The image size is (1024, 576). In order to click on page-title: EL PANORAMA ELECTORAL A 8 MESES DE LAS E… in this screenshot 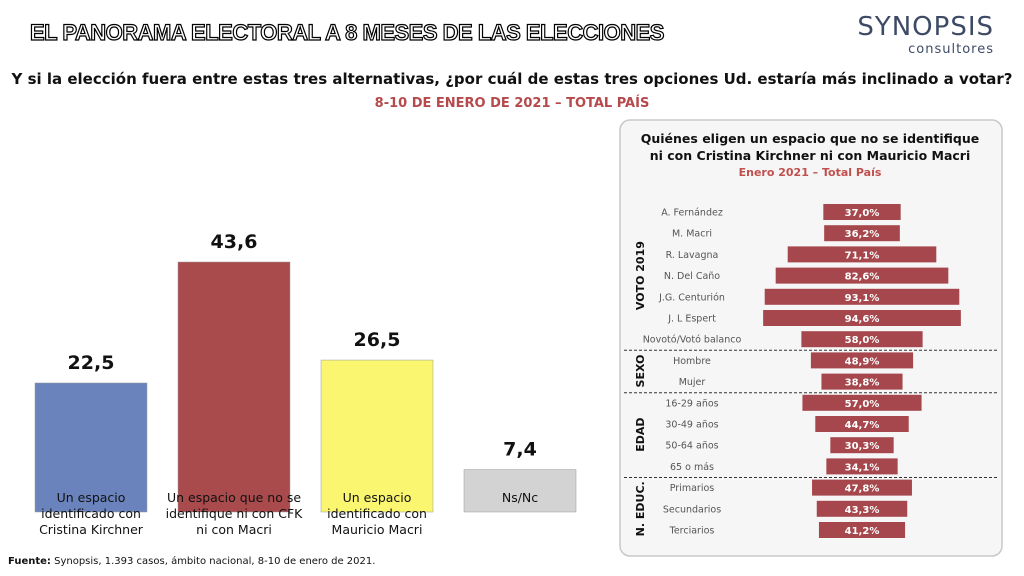, I will do `click(347, 32)`.